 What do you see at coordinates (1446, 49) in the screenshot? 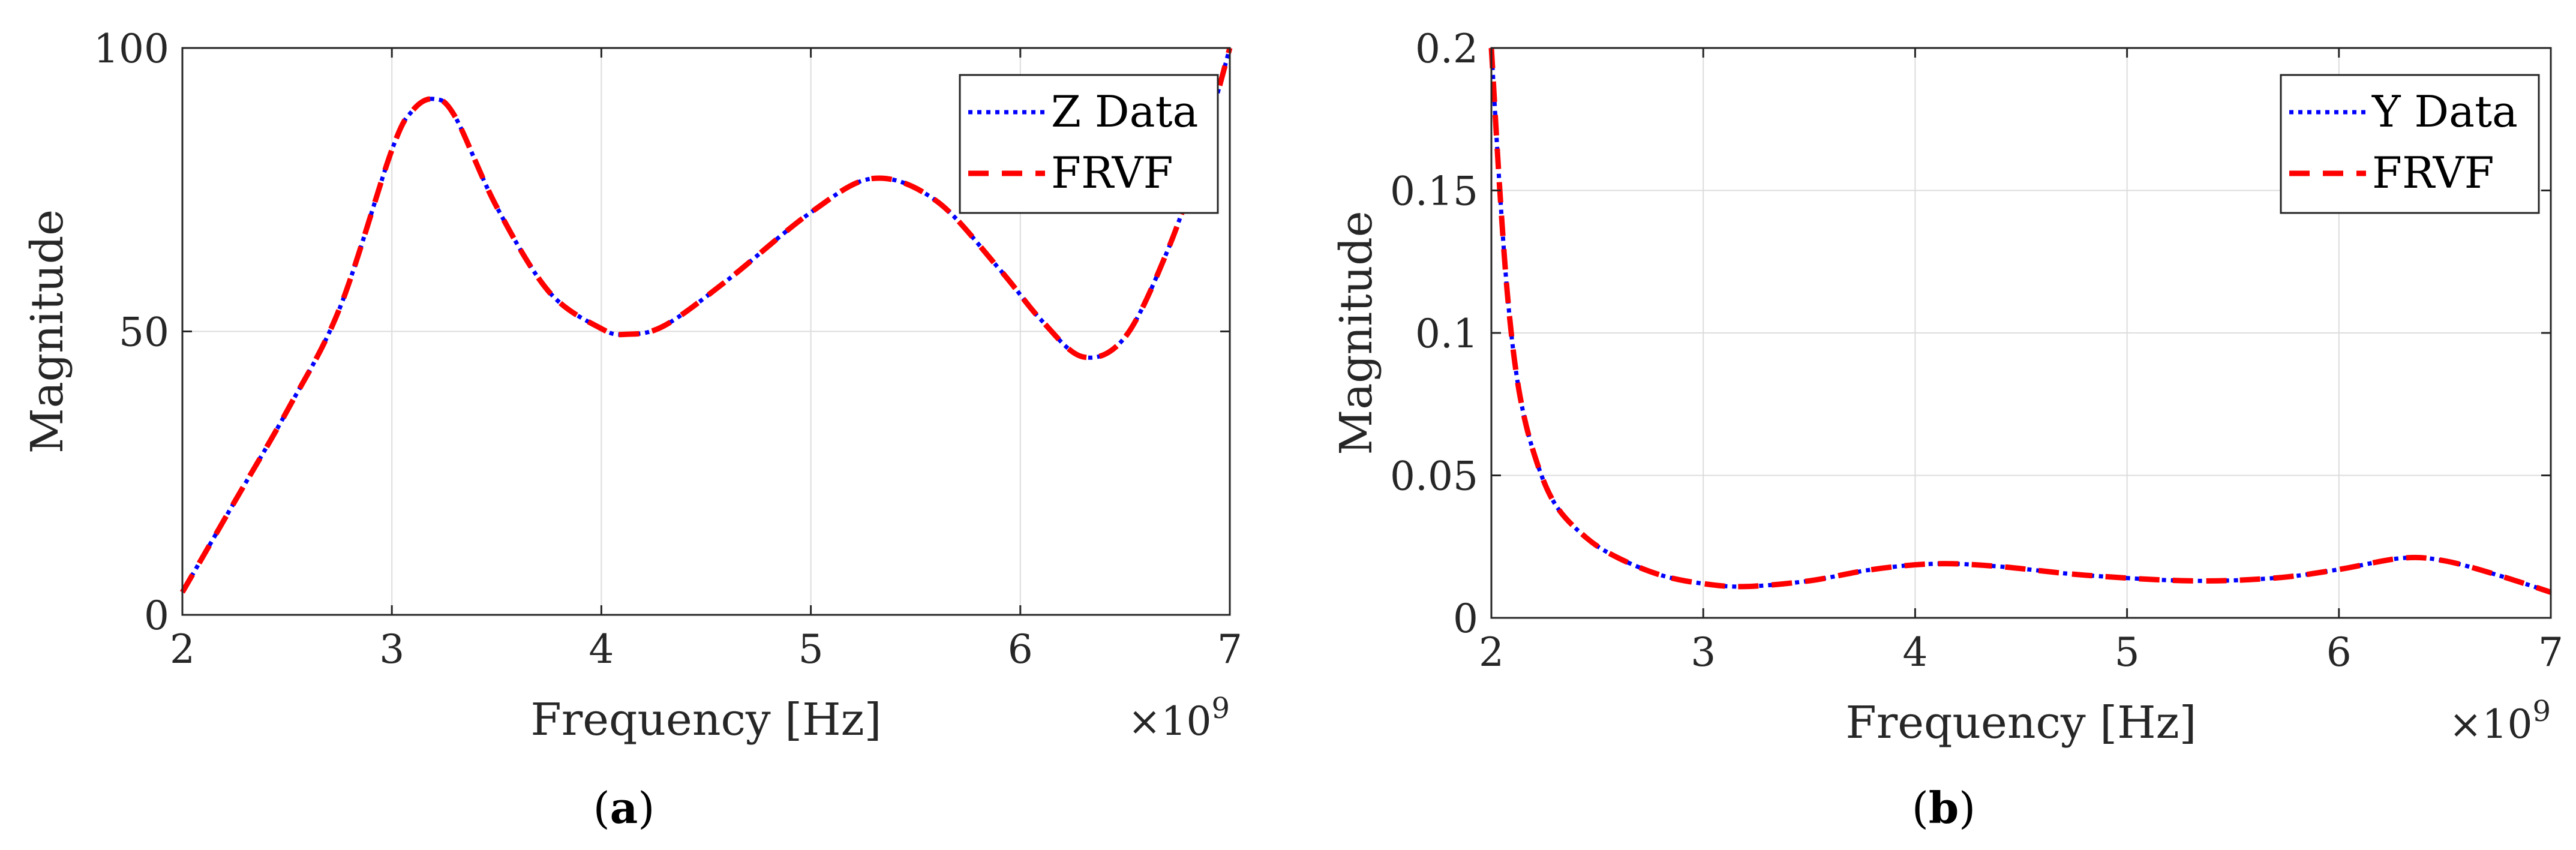
I see `y-tick-label: 0.2` at bounding box center [1446, 49].